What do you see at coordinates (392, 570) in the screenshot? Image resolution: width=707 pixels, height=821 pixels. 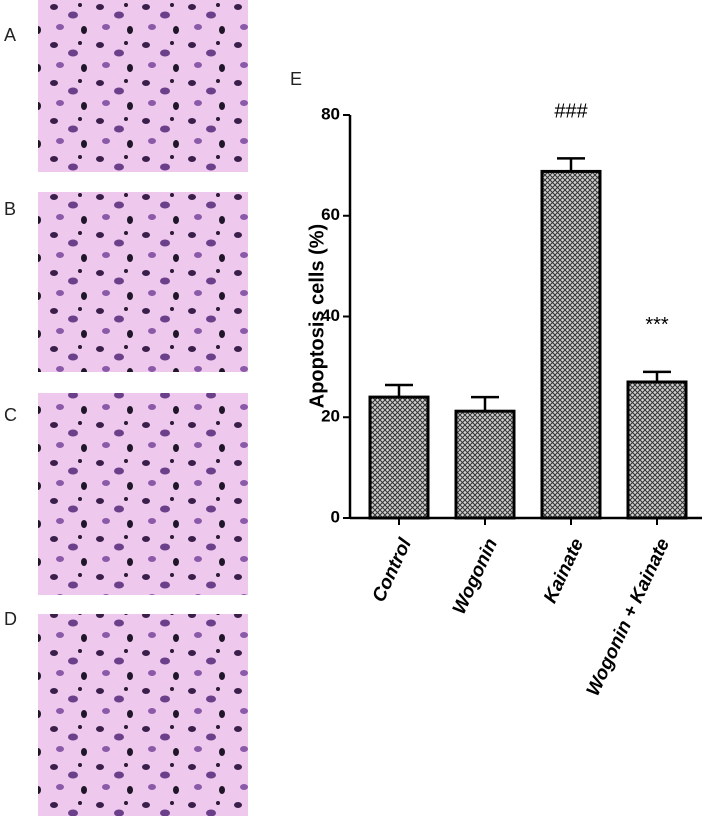 I see `x-tick-label: Control` at bounding box center [392, 570].